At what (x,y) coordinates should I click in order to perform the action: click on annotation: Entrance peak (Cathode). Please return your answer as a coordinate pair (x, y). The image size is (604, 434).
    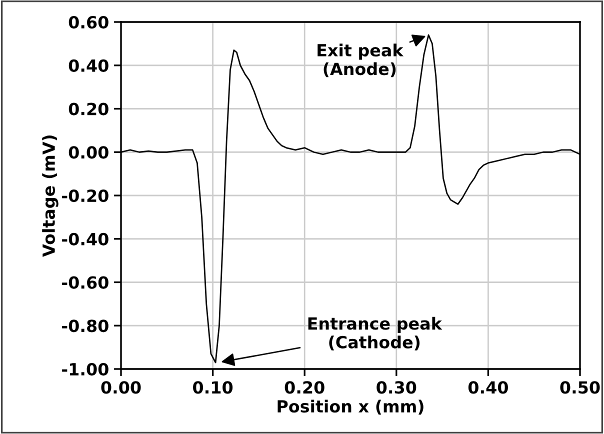
    Looking at the image, I should click on (375, 333).